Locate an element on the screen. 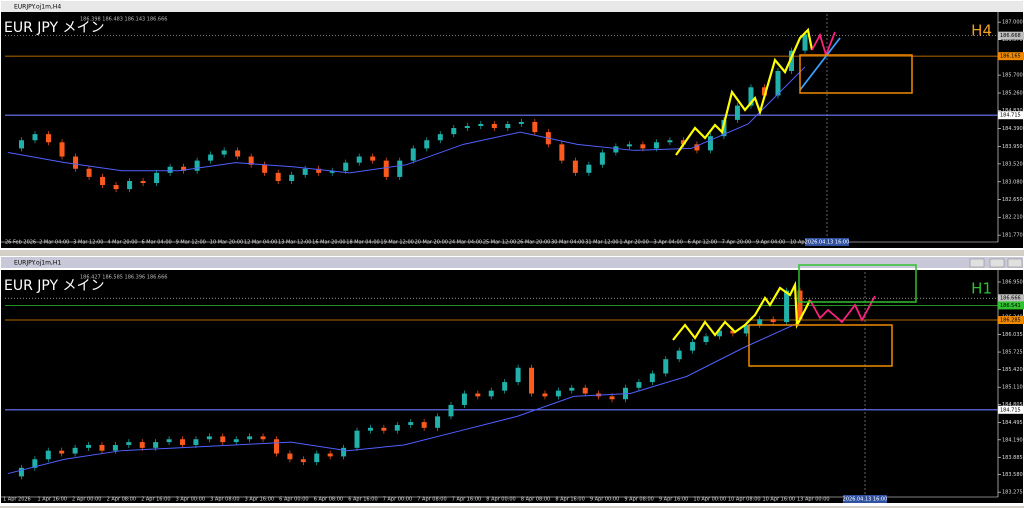 The width and height of the screenshot is (1024, 508). window-title: EURJPY.oj1m,H1 is located at coordinates (37, 263).